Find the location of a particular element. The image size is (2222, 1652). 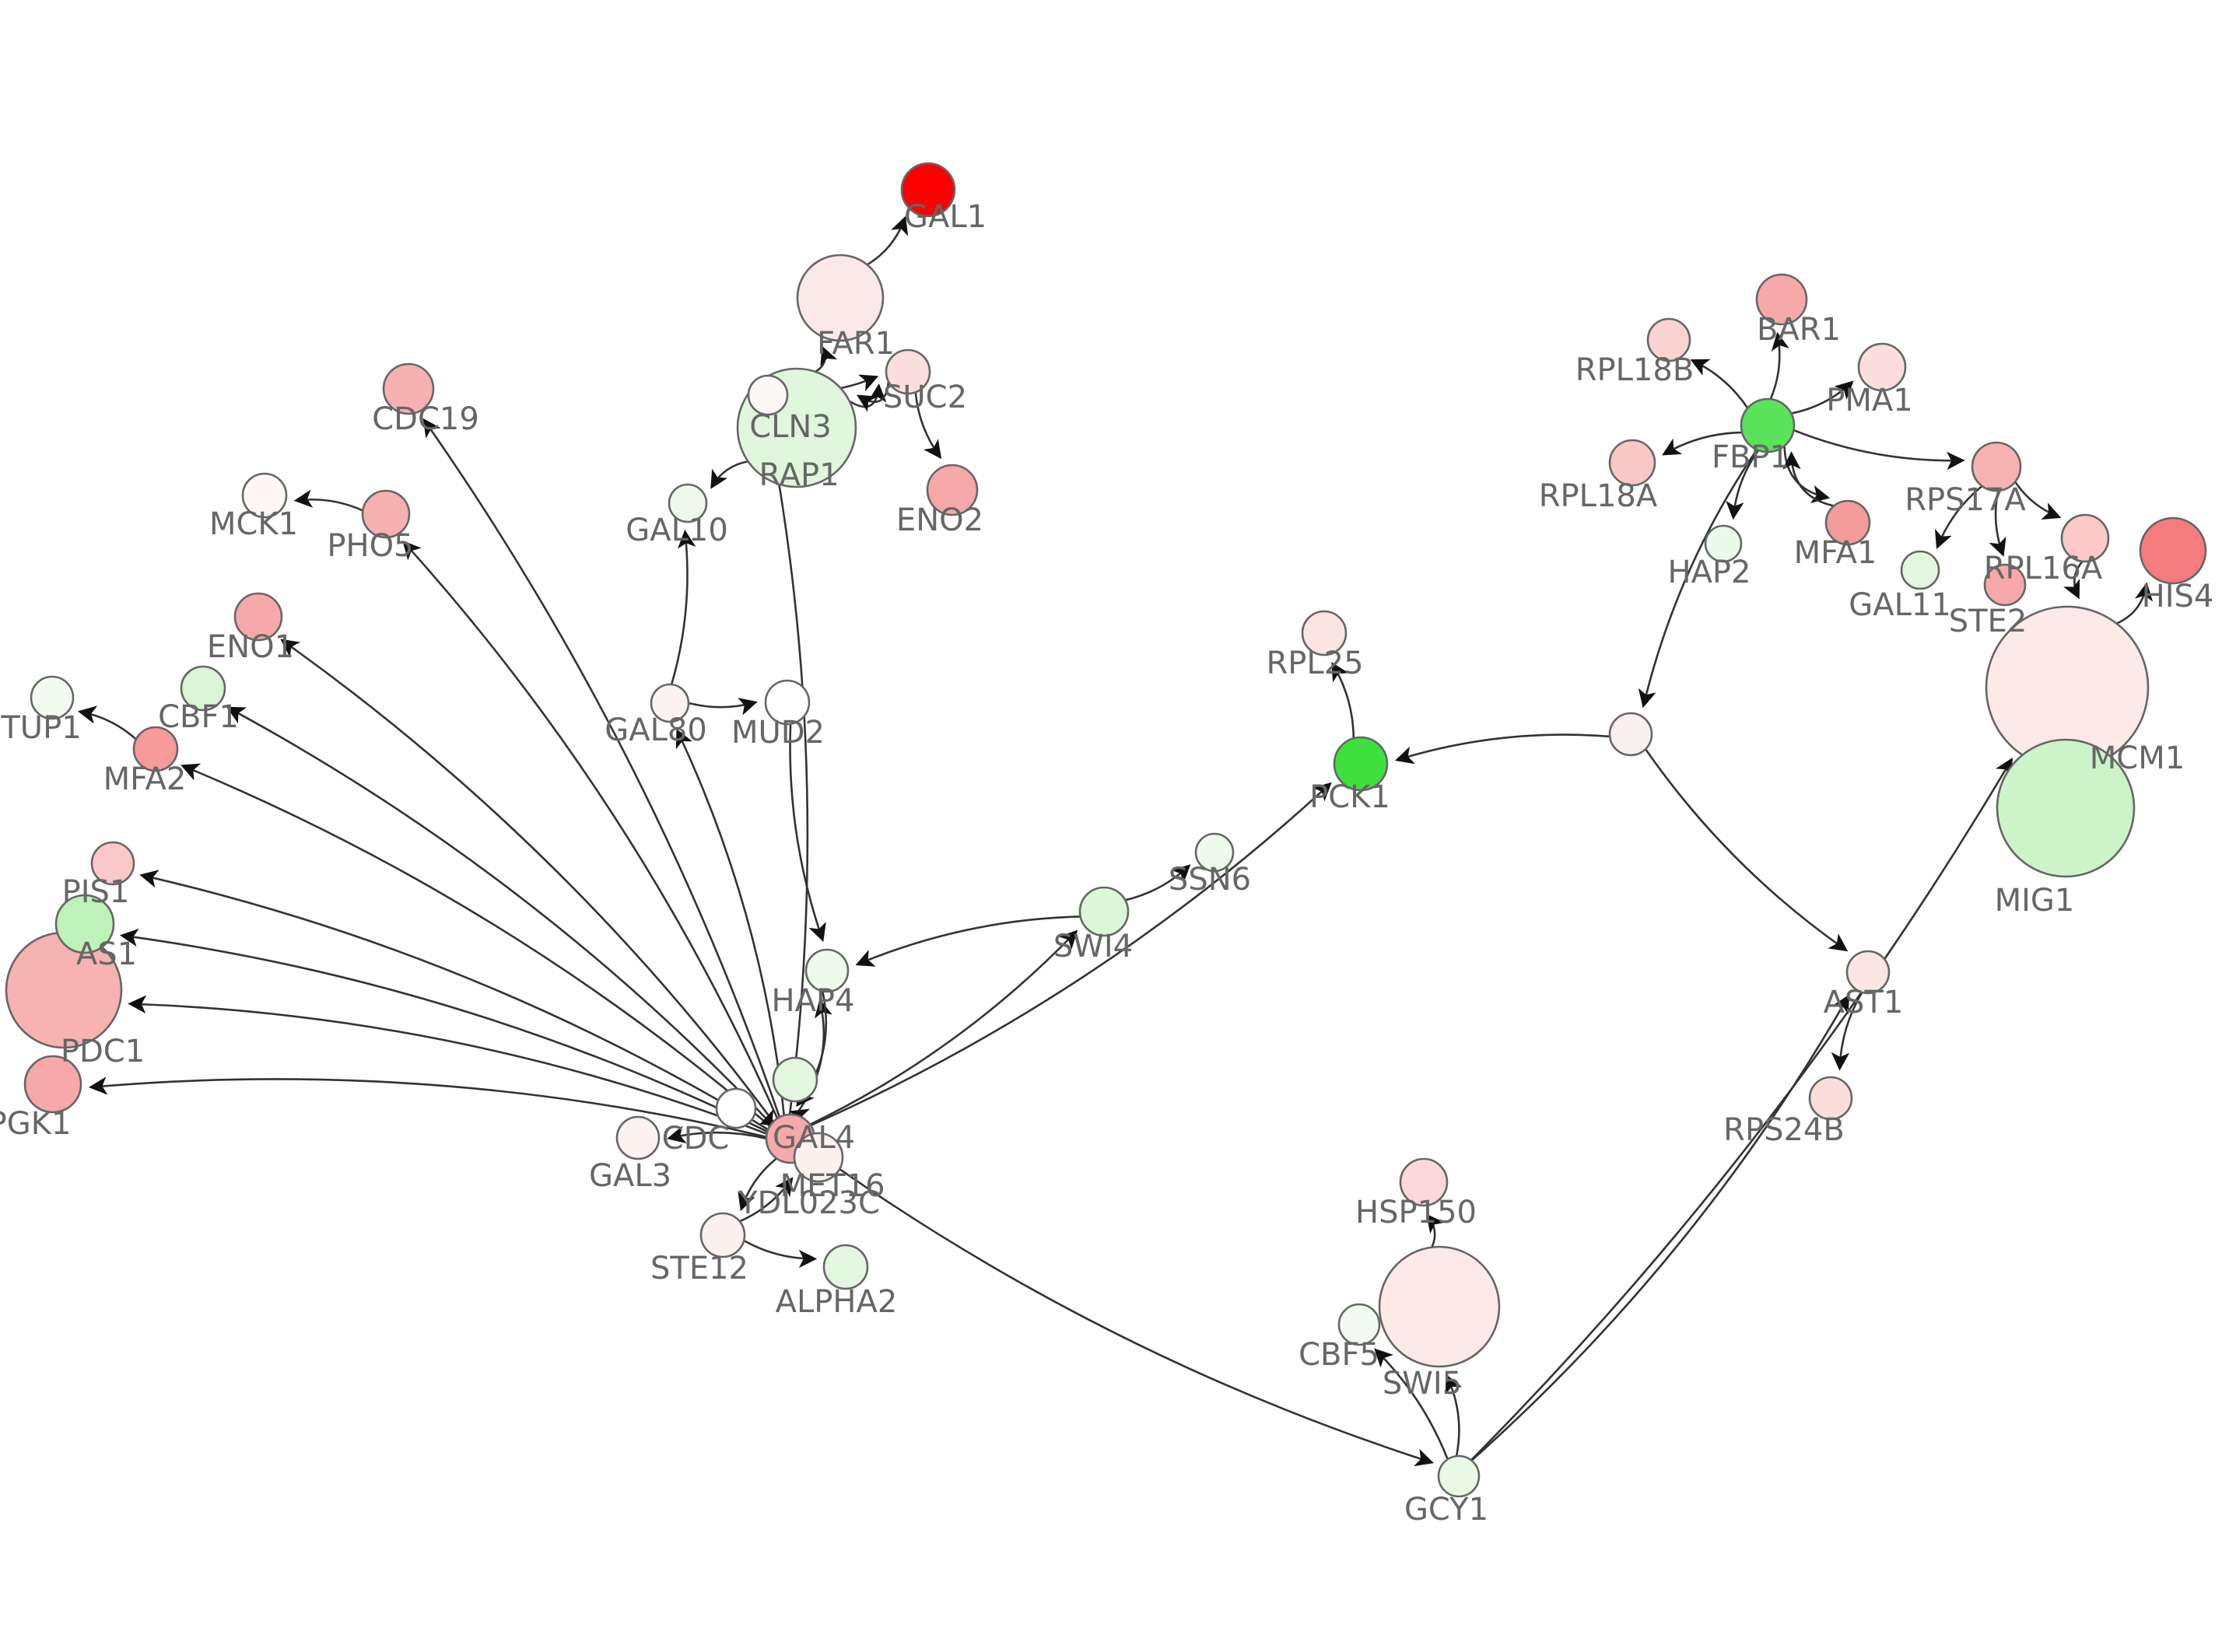

network-node-cbf5 is located at coordinates (1359, 1325).